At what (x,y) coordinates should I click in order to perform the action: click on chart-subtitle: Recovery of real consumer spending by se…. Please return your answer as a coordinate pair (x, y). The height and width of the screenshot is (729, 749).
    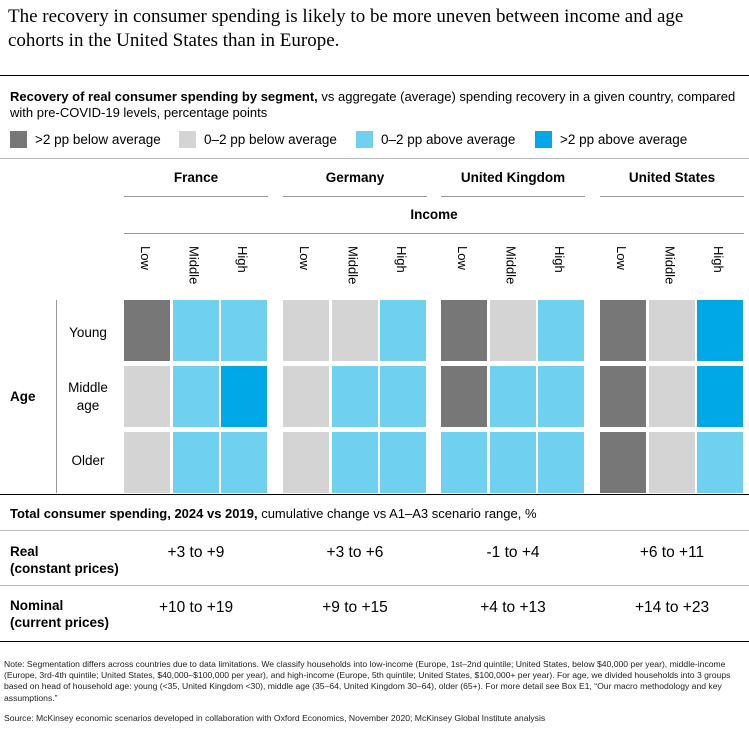
    Looking at the image, I should click on (375, 105).